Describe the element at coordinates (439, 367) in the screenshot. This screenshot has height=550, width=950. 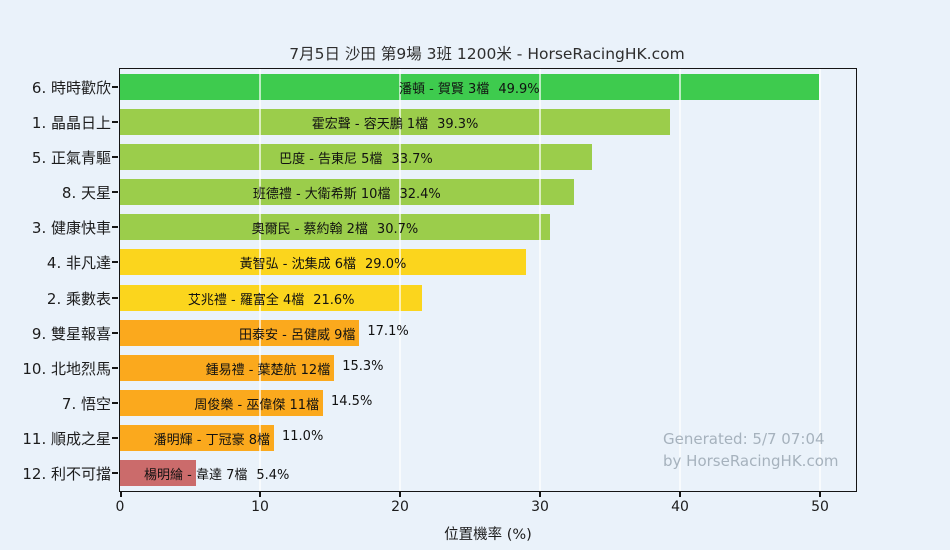
I see `chart-row: 10. 北地烈馬 鍾易禮 - 葉楚航 12檔 15.3%` at that location.